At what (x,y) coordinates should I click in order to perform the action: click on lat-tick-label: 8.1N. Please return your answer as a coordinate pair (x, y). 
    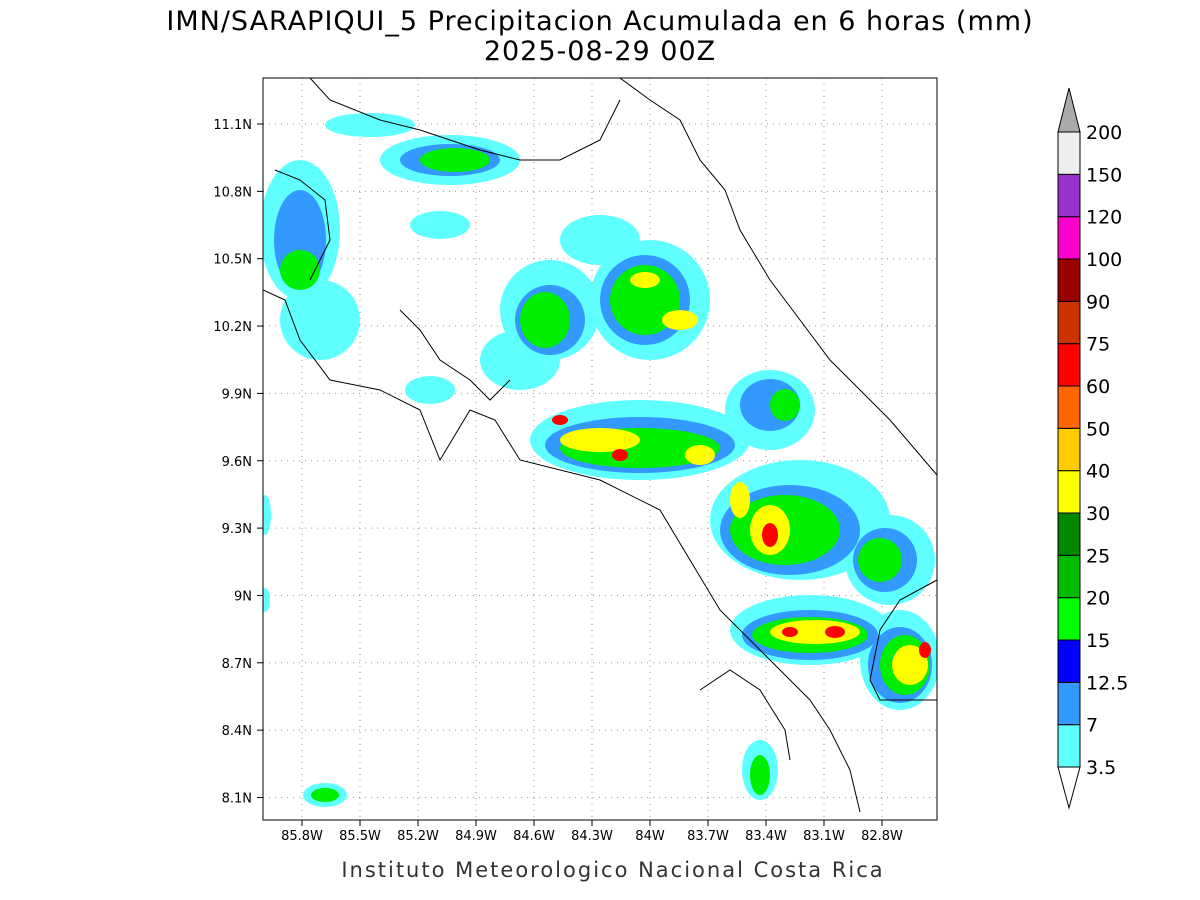
    Looking at the image, I should click on (237, 799).